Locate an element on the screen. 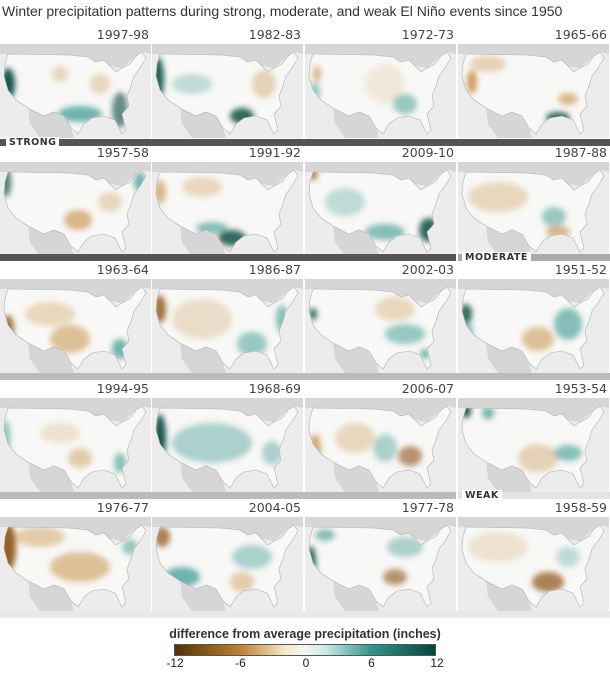  panel-year-label: 1997-98 is located at coordinates (122, 34).